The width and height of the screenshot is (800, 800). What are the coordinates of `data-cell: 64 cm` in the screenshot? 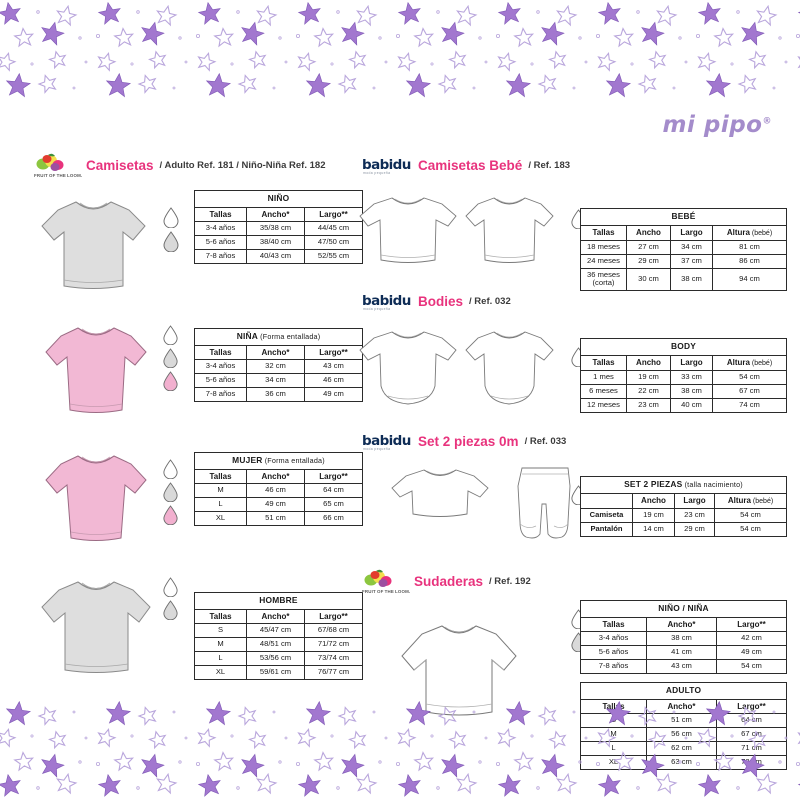 It's located at (333, 490).